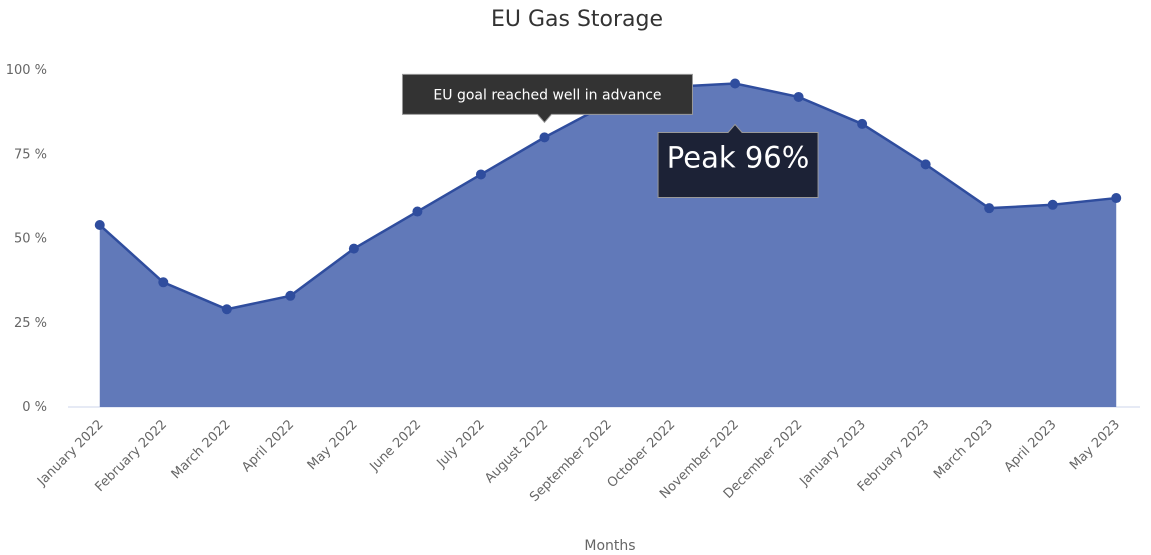 The image size is (1151, 555). Describe the element at coordinates (333, 445) in the screenshot. I see `x-tick-label: May 2022` at that location.